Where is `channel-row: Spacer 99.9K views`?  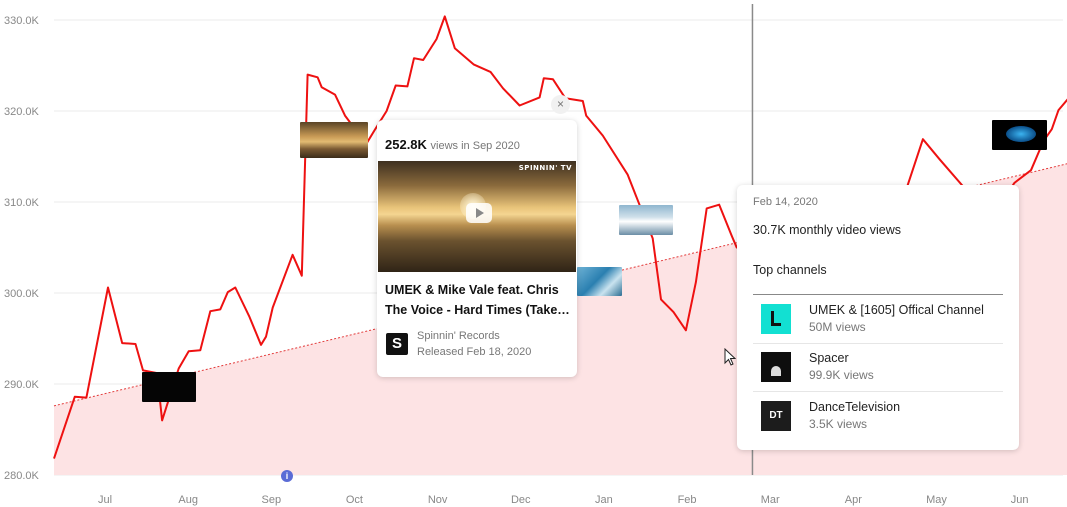 channel-row: Spacer 99.9K views is located at coordinates (878, 367).